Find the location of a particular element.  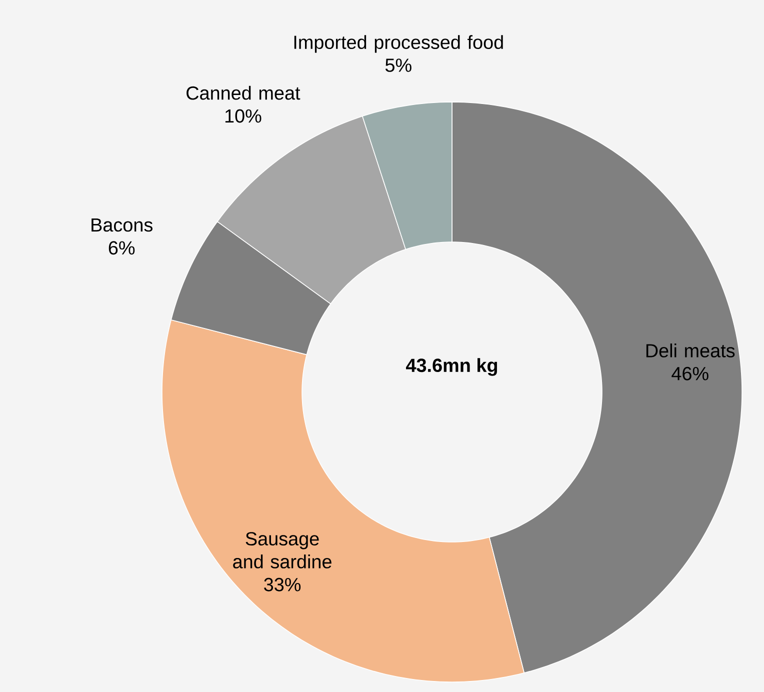

slice-label: Bacons is located at coordinates (122, 225).